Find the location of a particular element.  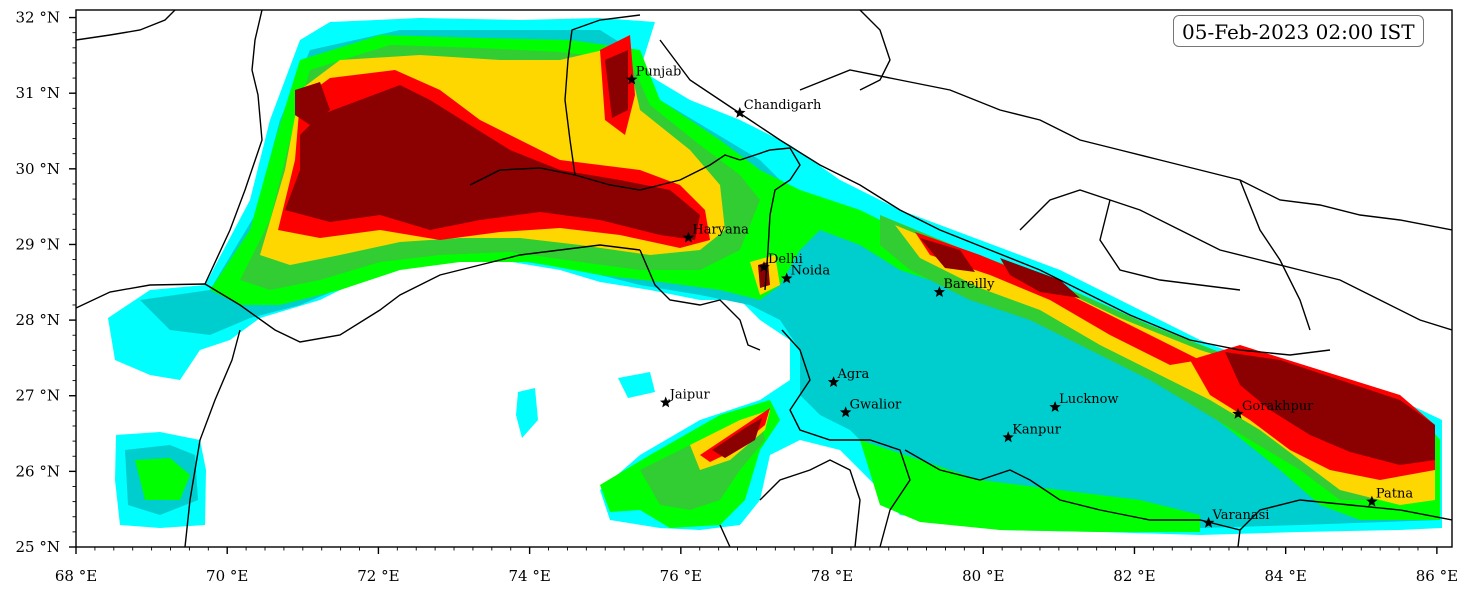

x-tick-label: 86 °E is located at coordinates (1437, 576).